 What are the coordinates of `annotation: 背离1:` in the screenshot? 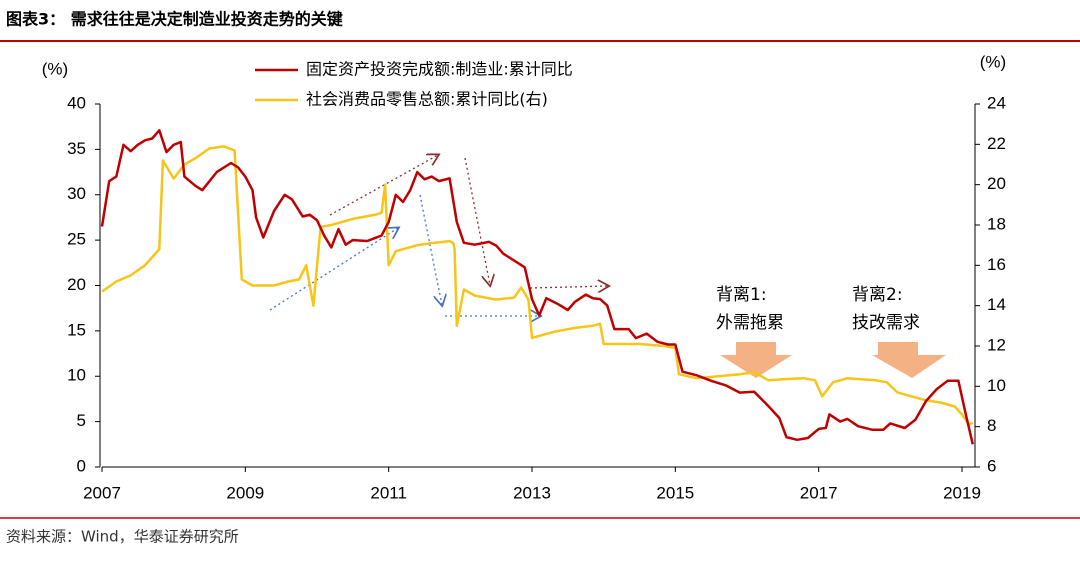 It's located at (741, 295).